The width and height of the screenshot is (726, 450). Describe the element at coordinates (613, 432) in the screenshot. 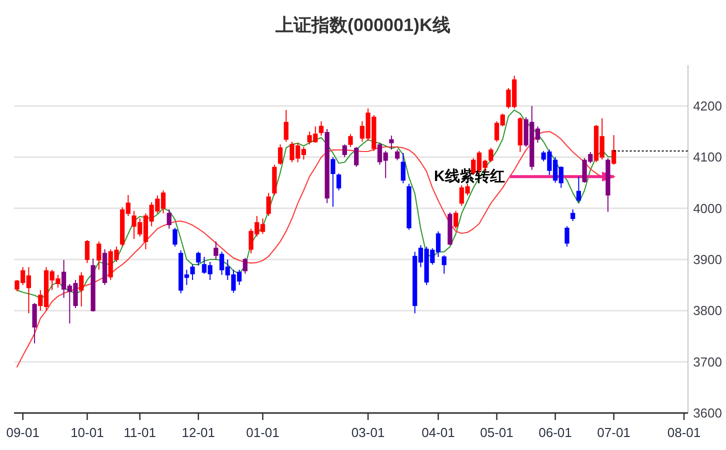

I see `x-tick-label: 07-01` at that location.